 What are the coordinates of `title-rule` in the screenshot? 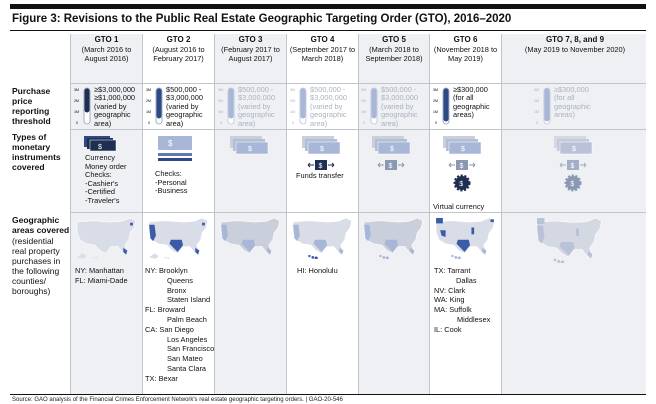 It's located at (328, 30).